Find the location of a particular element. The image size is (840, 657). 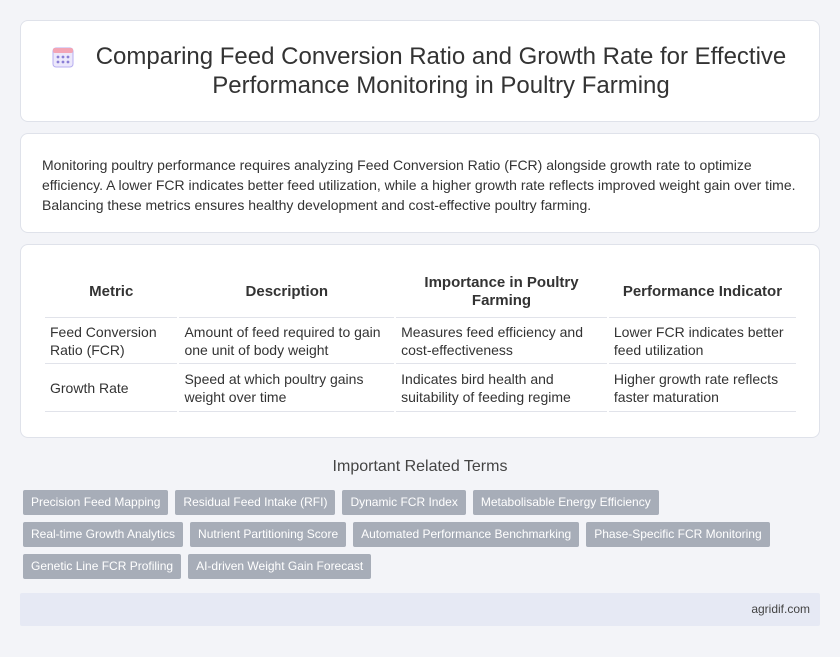

footer: agridif.com is located at coordinates (420, 609).